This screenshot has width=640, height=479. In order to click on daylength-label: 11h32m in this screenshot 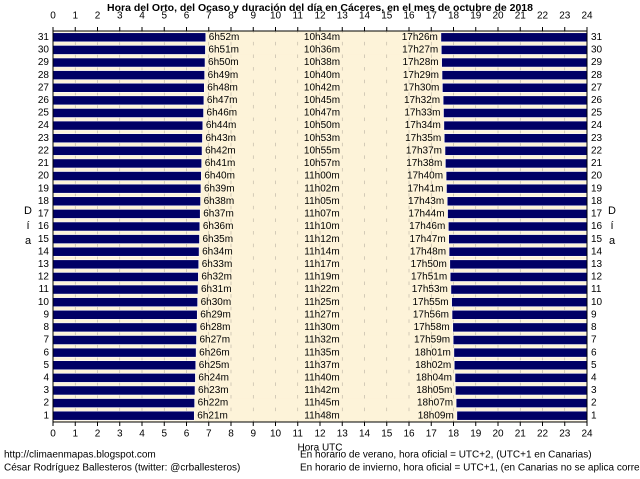, I will do `click(321, 340)`.